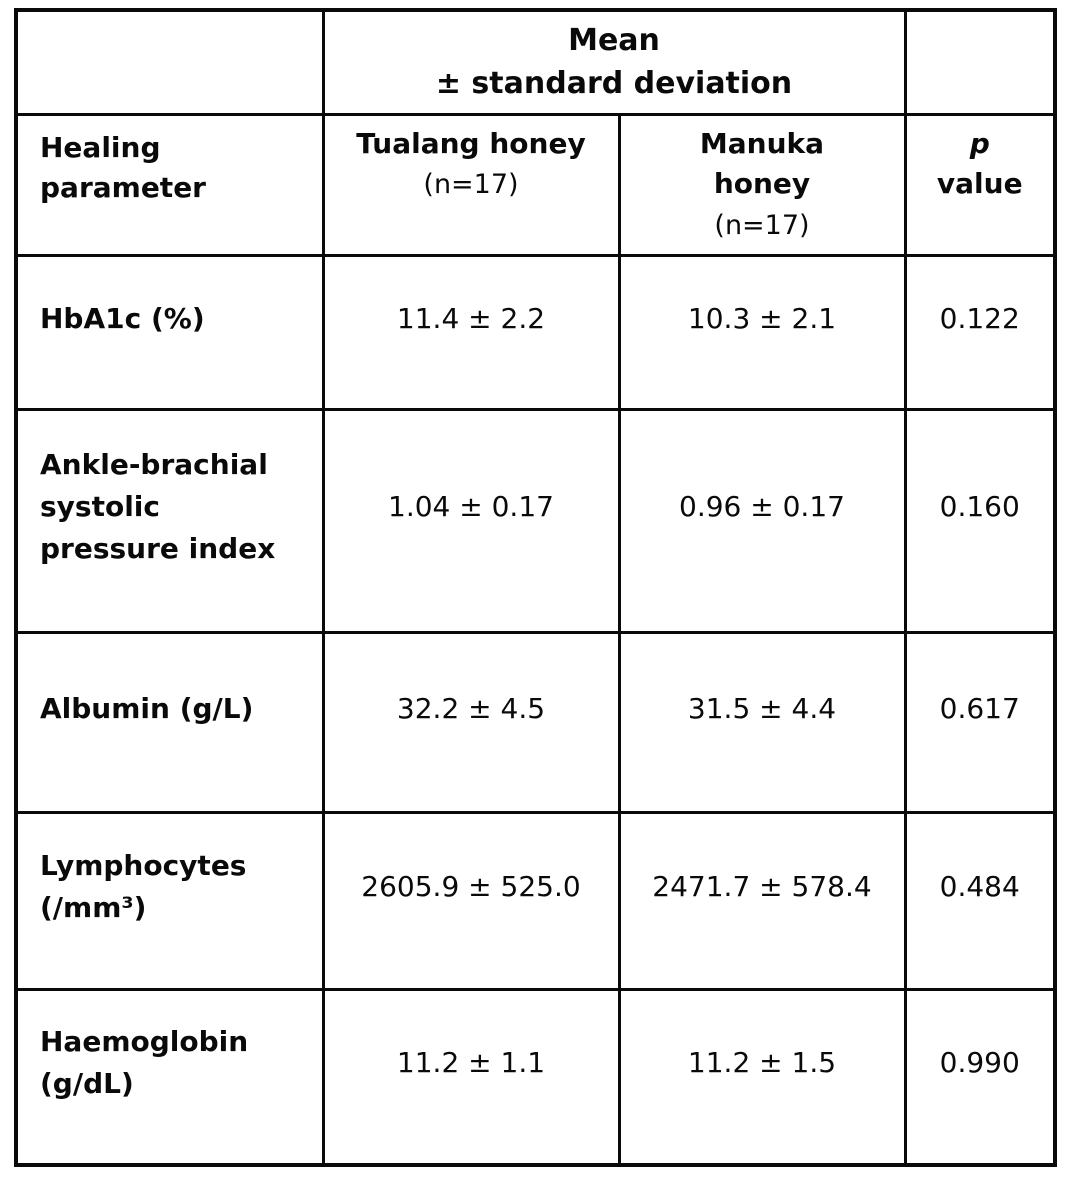 The image size is (1066, 1181). I want to click on p-value-cell: 0.160, so click(980, 520).